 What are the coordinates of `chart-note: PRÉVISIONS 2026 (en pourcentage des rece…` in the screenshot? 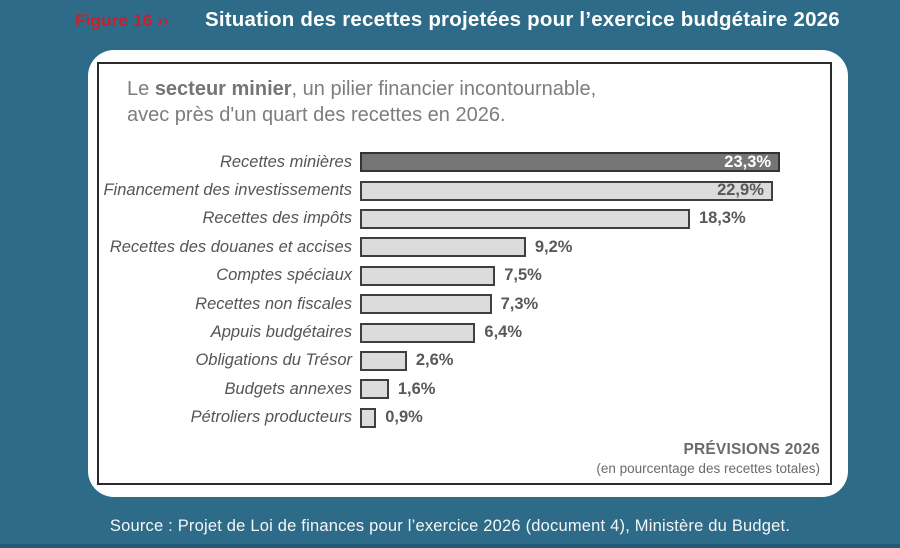 It's located at (708, 458).